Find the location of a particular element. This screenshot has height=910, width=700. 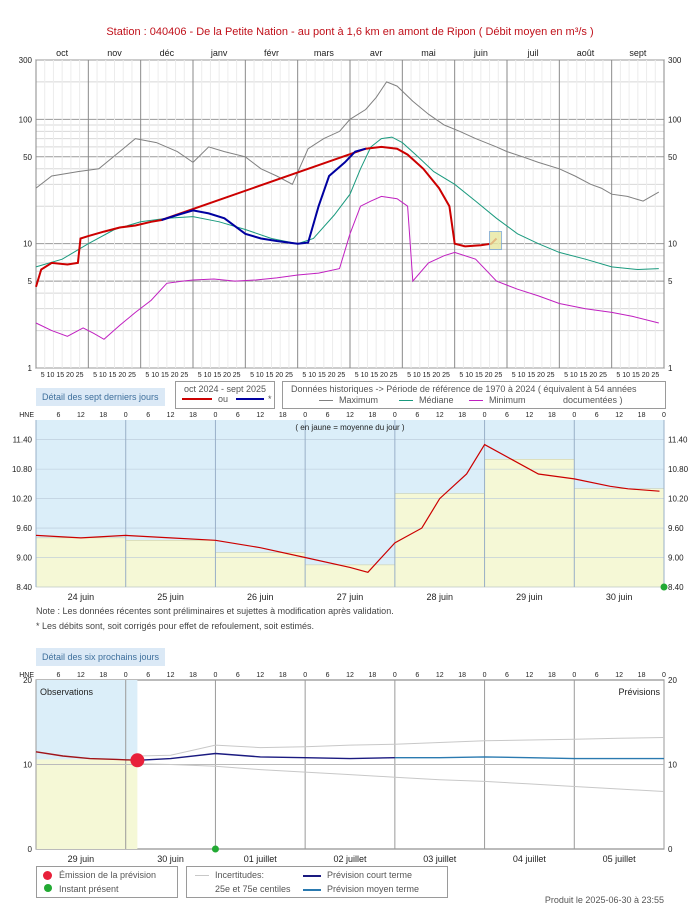

month-label-7: mai is located at coordinates (428, 53).